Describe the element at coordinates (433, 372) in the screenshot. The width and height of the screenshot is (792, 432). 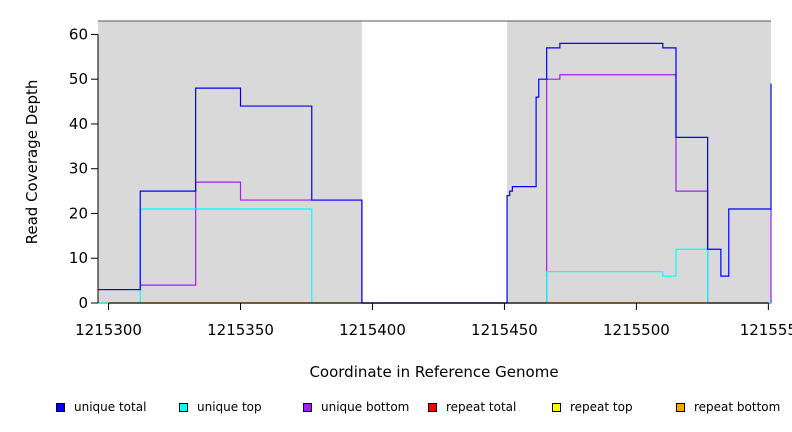
I see `x-axis-title: Coordinate in Reference Genome` at that location.